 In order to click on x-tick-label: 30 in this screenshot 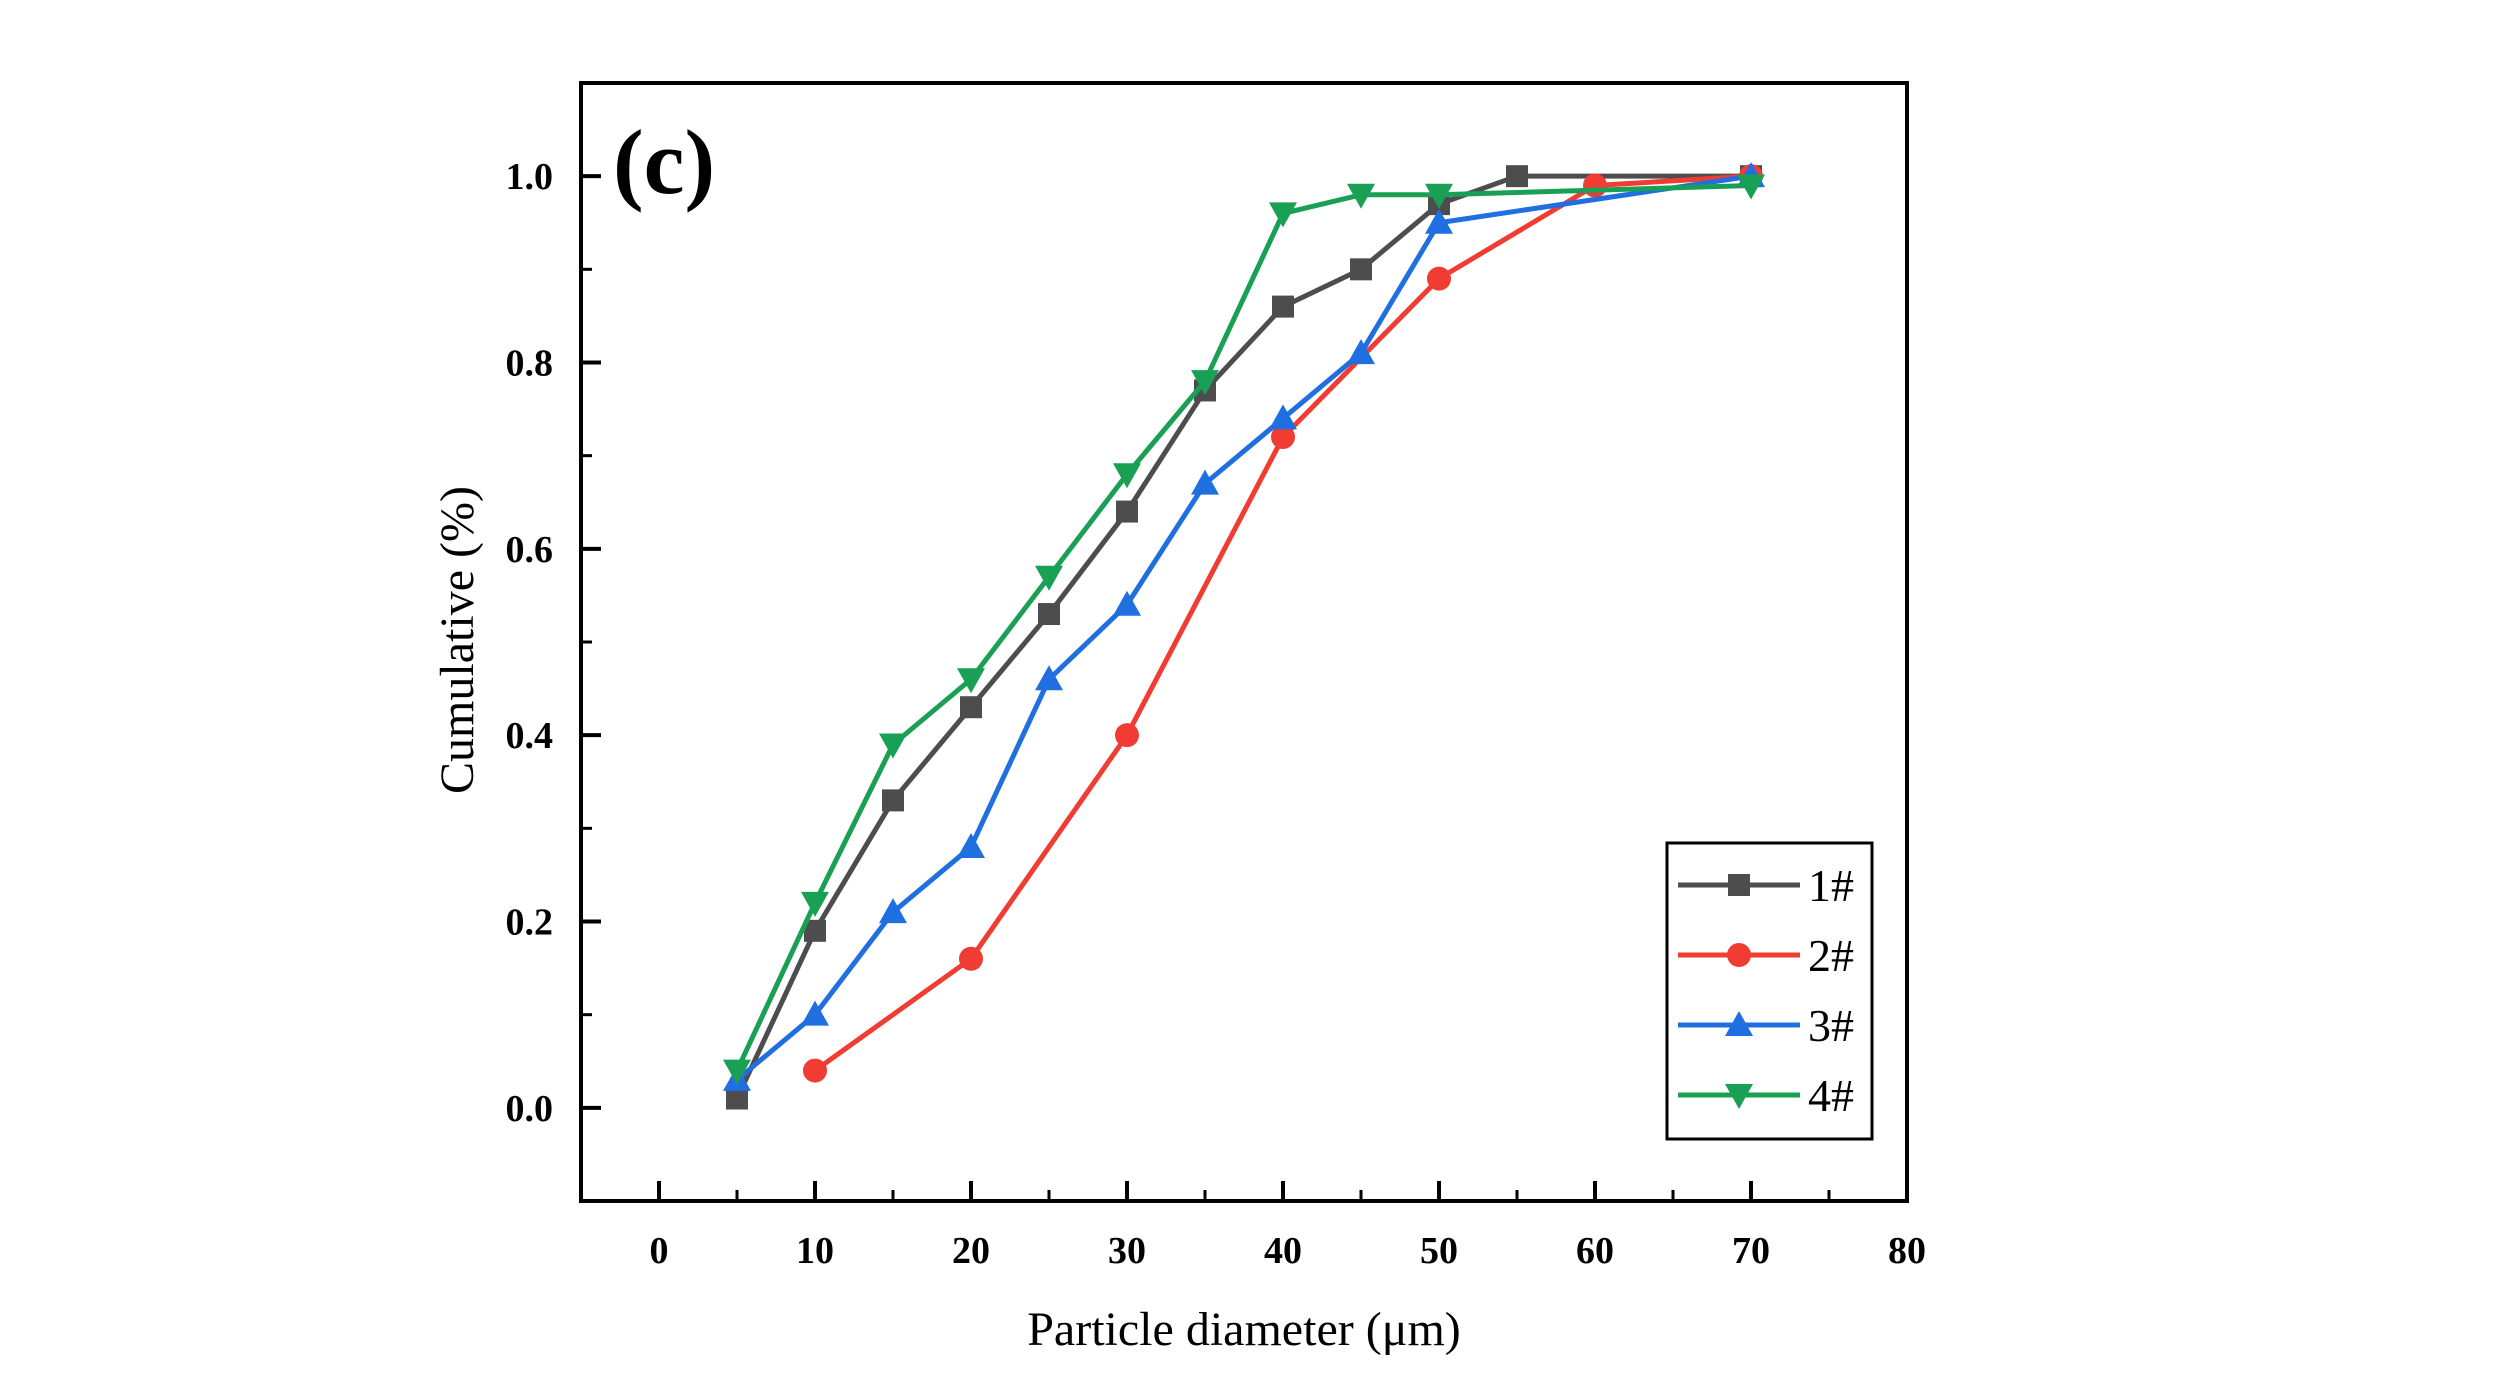, I will do `click(1127, 1251)`.